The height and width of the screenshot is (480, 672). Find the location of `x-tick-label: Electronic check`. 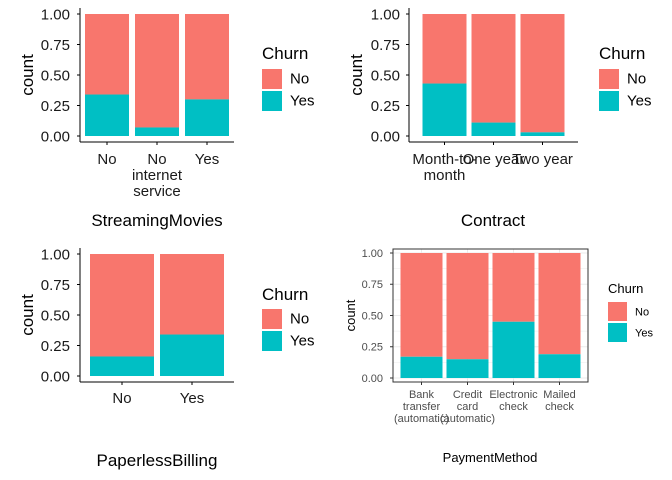

x-tick-label: Electronic check is located at coordinates (513, 401).